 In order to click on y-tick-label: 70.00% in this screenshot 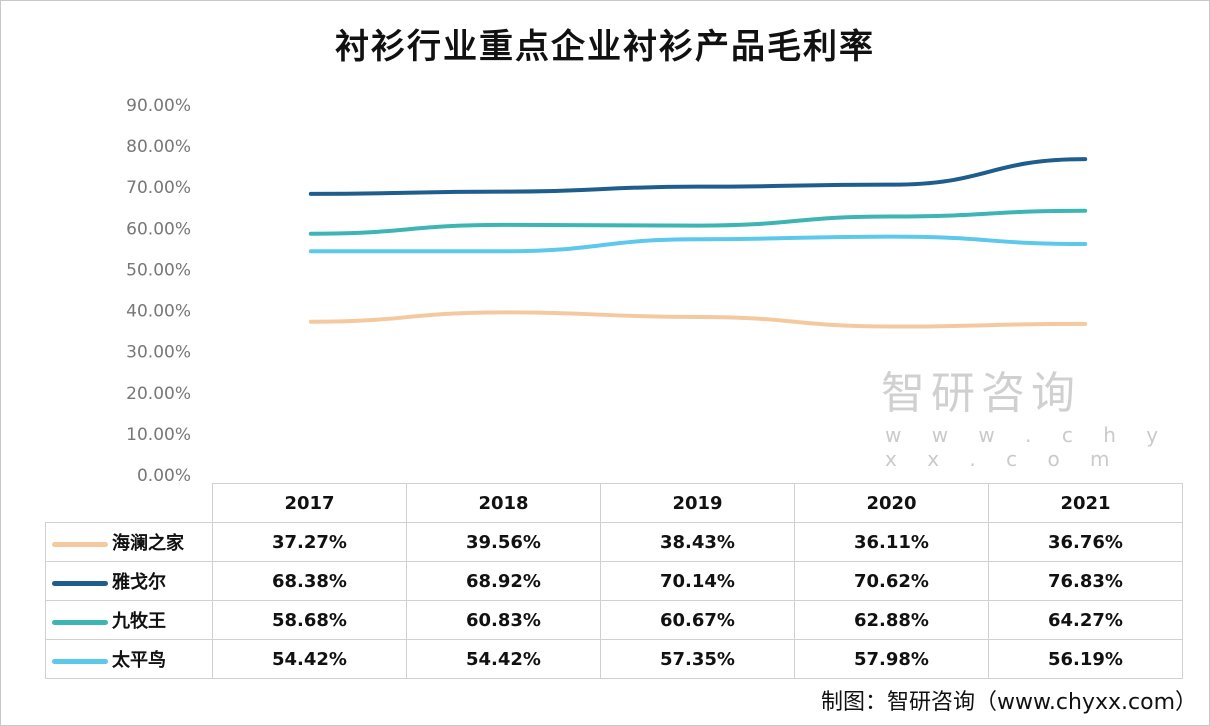, I will do `click(158, 188)`.